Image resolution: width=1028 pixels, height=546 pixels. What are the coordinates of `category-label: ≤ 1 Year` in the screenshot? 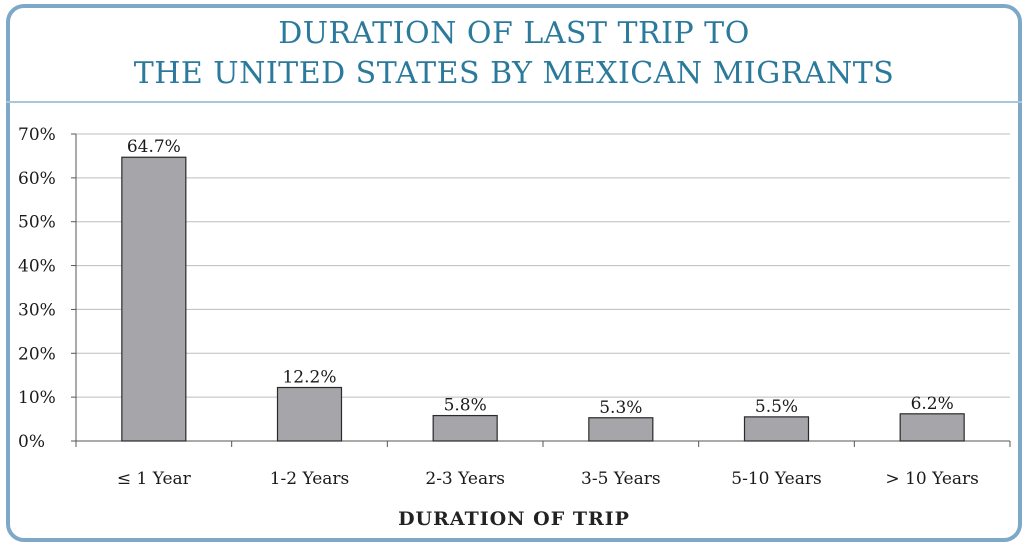 It's located at (154, 479).